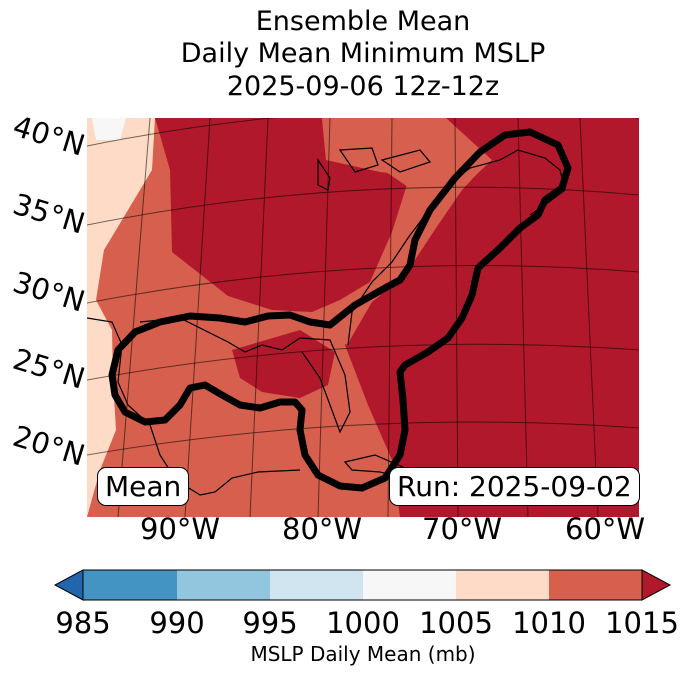 This screenshot has height=674, width=688. What do you see at coordinates (462, 529) in the screenshot?
I see `lon-label-70: 70°W` at bounding box center [462, 529].